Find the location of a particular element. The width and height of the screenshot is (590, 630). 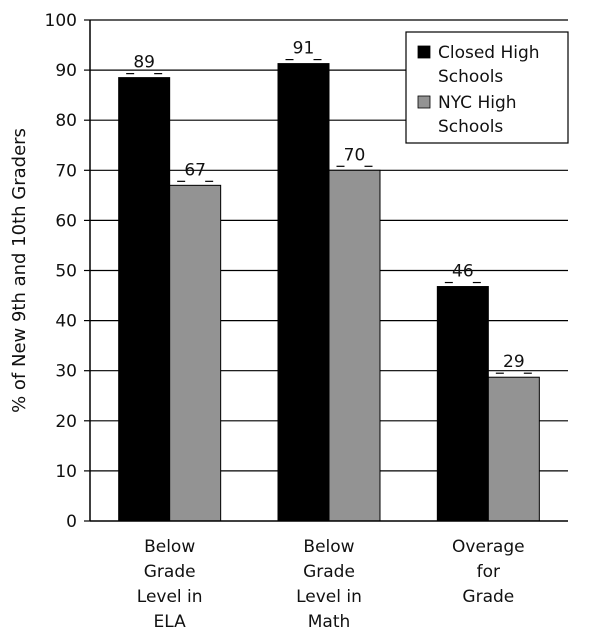

y-tick-label: 60 is located at coordinates (66, 221).